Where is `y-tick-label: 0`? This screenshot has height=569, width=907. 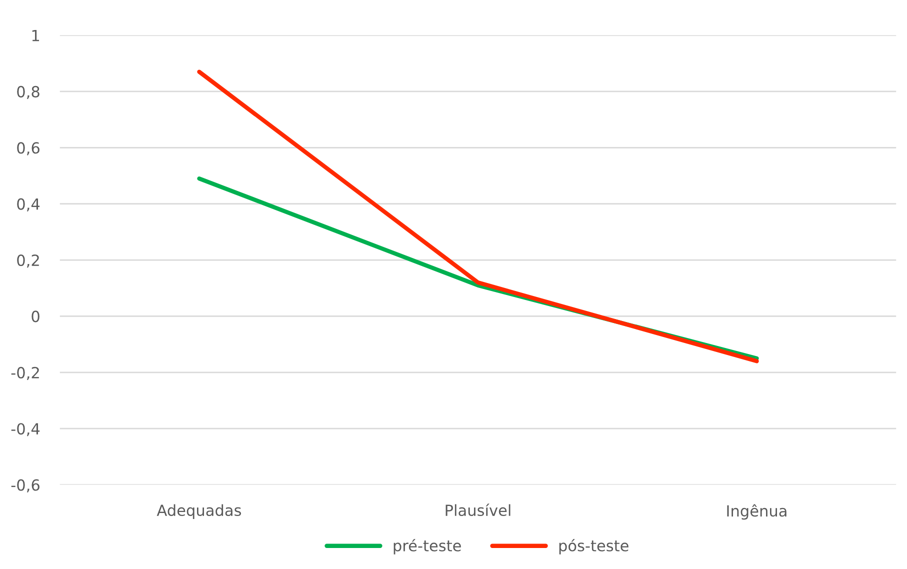
y-tick-label: 0 is located at coordinates (36, 316).